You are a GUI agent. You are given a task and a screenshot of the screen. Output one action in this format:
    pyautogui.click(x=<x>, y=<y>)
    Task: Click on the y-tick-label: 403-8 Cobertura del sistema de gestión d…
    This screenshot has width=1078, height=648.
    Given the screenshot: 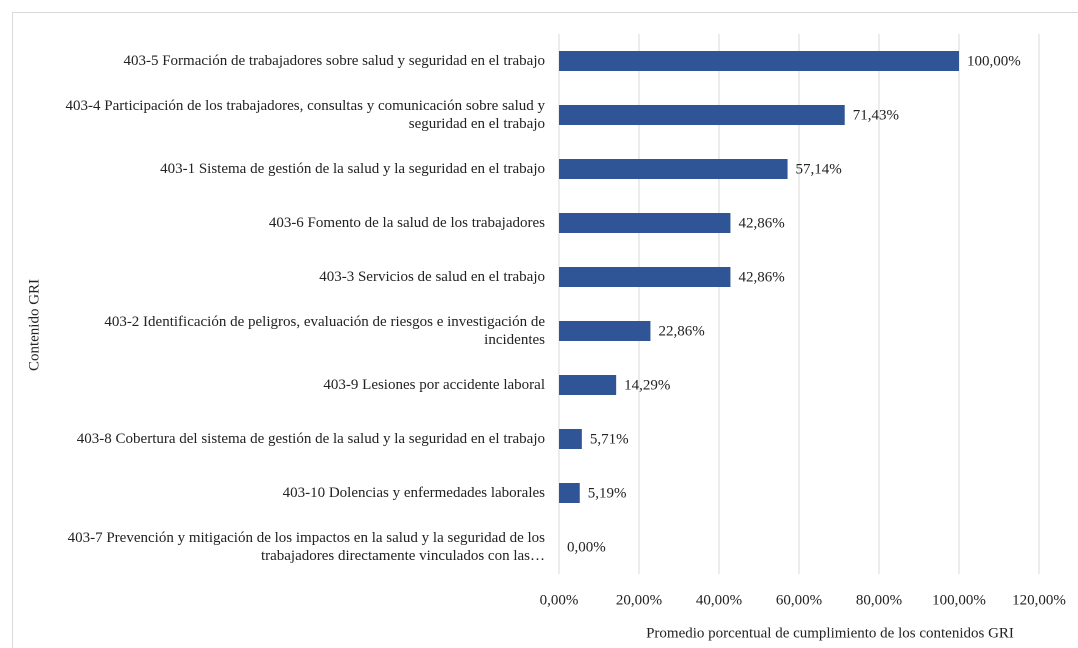 What is the action you would take?
    pyautogui.click(x=310, y=439)
    